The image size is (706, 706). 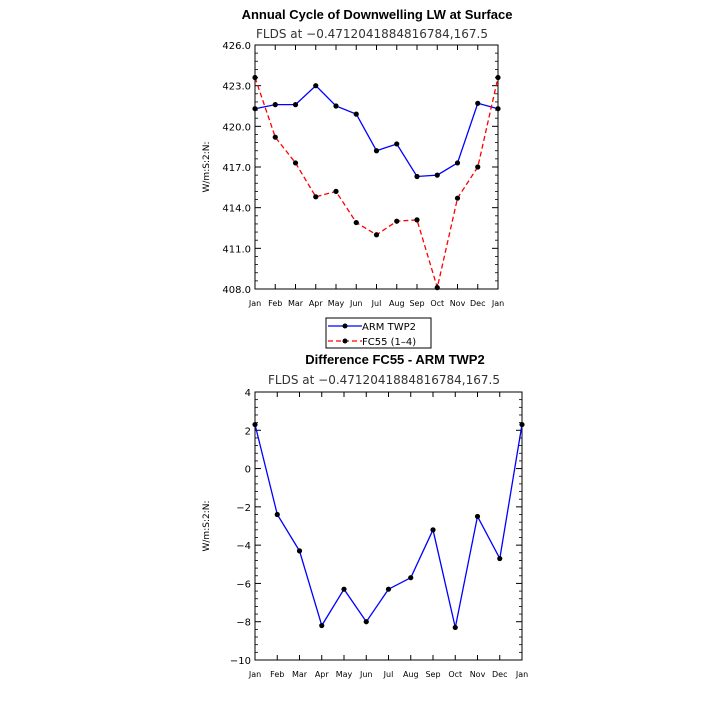 I want to click on top-xtick-label: Jun, so click(x=356, y=303).